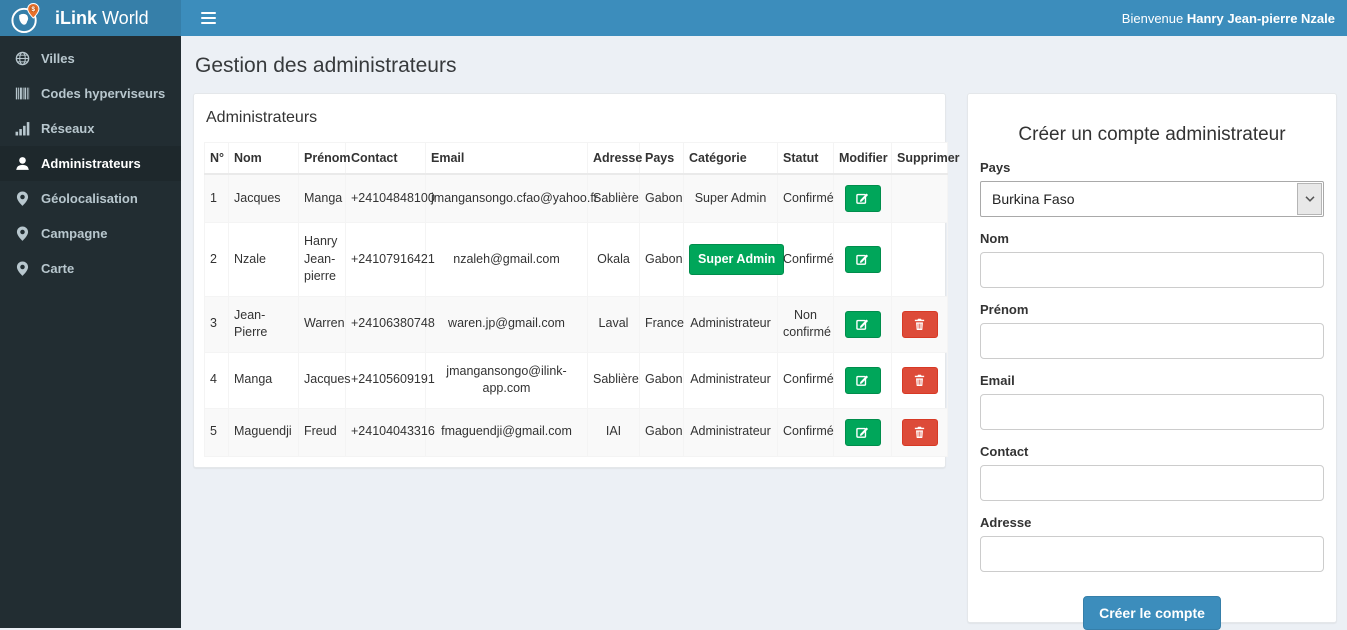 Image resolution: width=1347 pixels, height=630 pixels. What do you see at coordinates (506, 324) in the screenshot?
I see `cell-email: waren.jp@gmail.com` at bounding box center [506, 324].